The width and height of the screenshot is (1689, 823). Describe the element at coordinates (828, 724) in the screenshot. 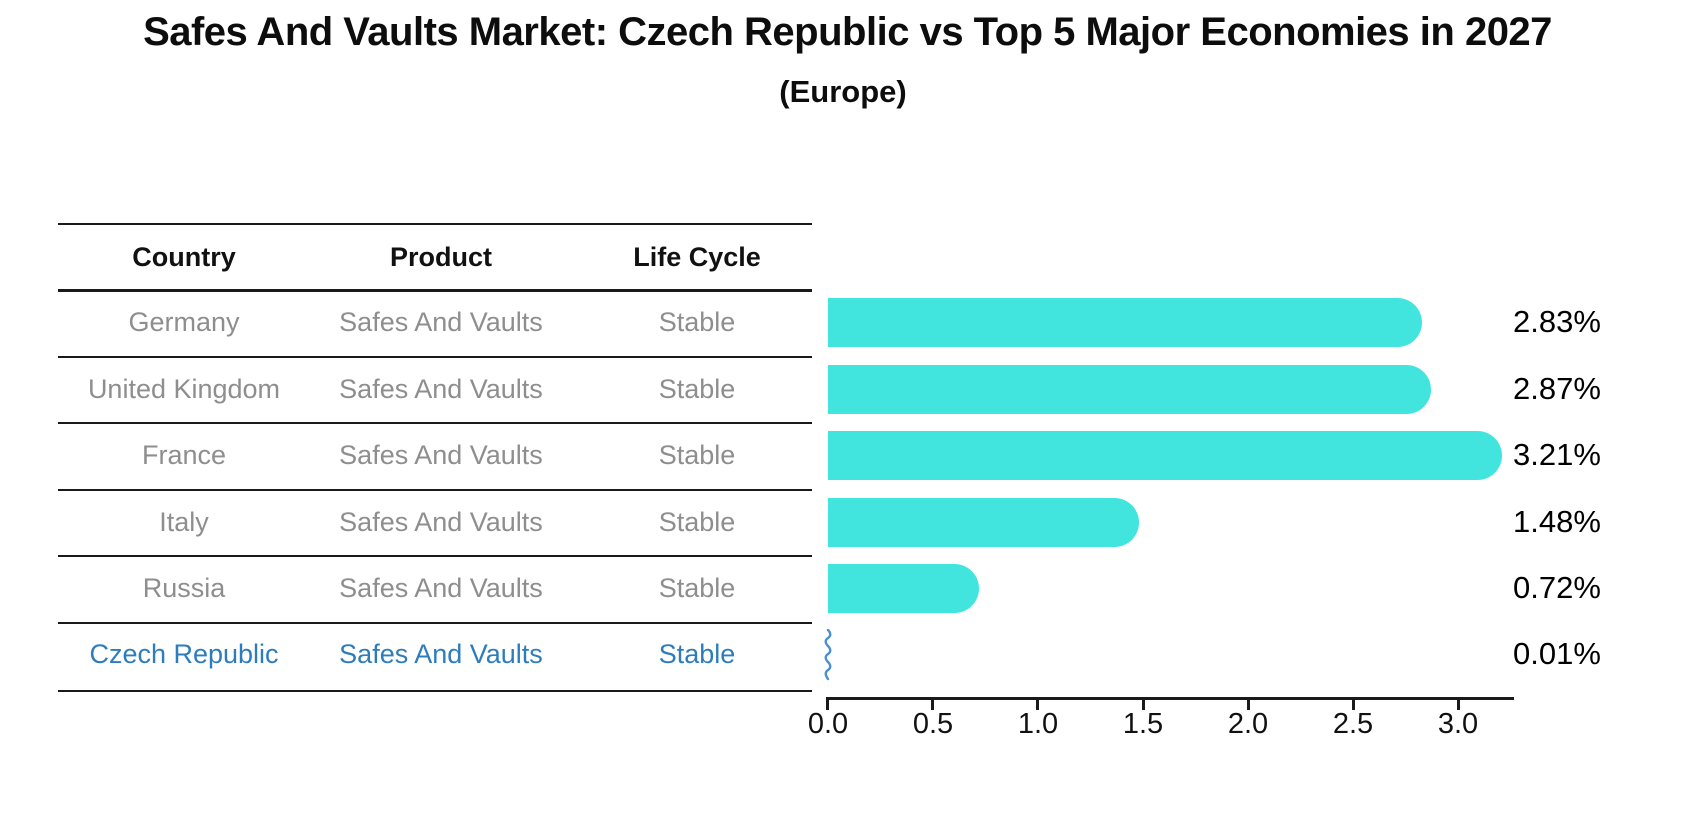

I see `x-axis-tick-label: 0.0` at that location.